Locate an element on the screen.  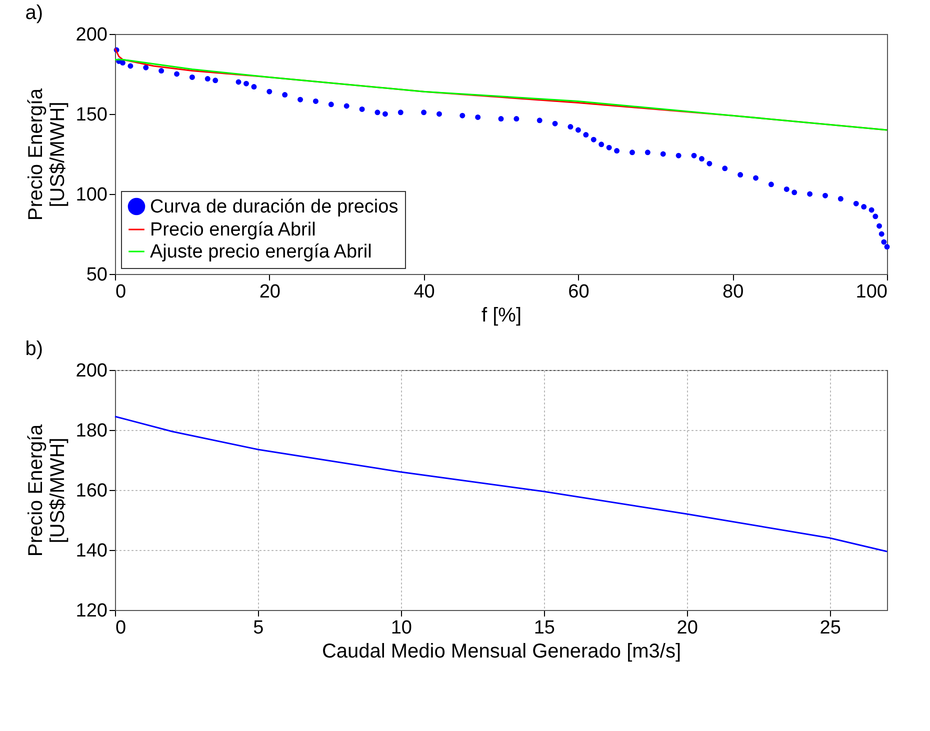
y-tick-label: 160 is located at coordinates (92, 491).